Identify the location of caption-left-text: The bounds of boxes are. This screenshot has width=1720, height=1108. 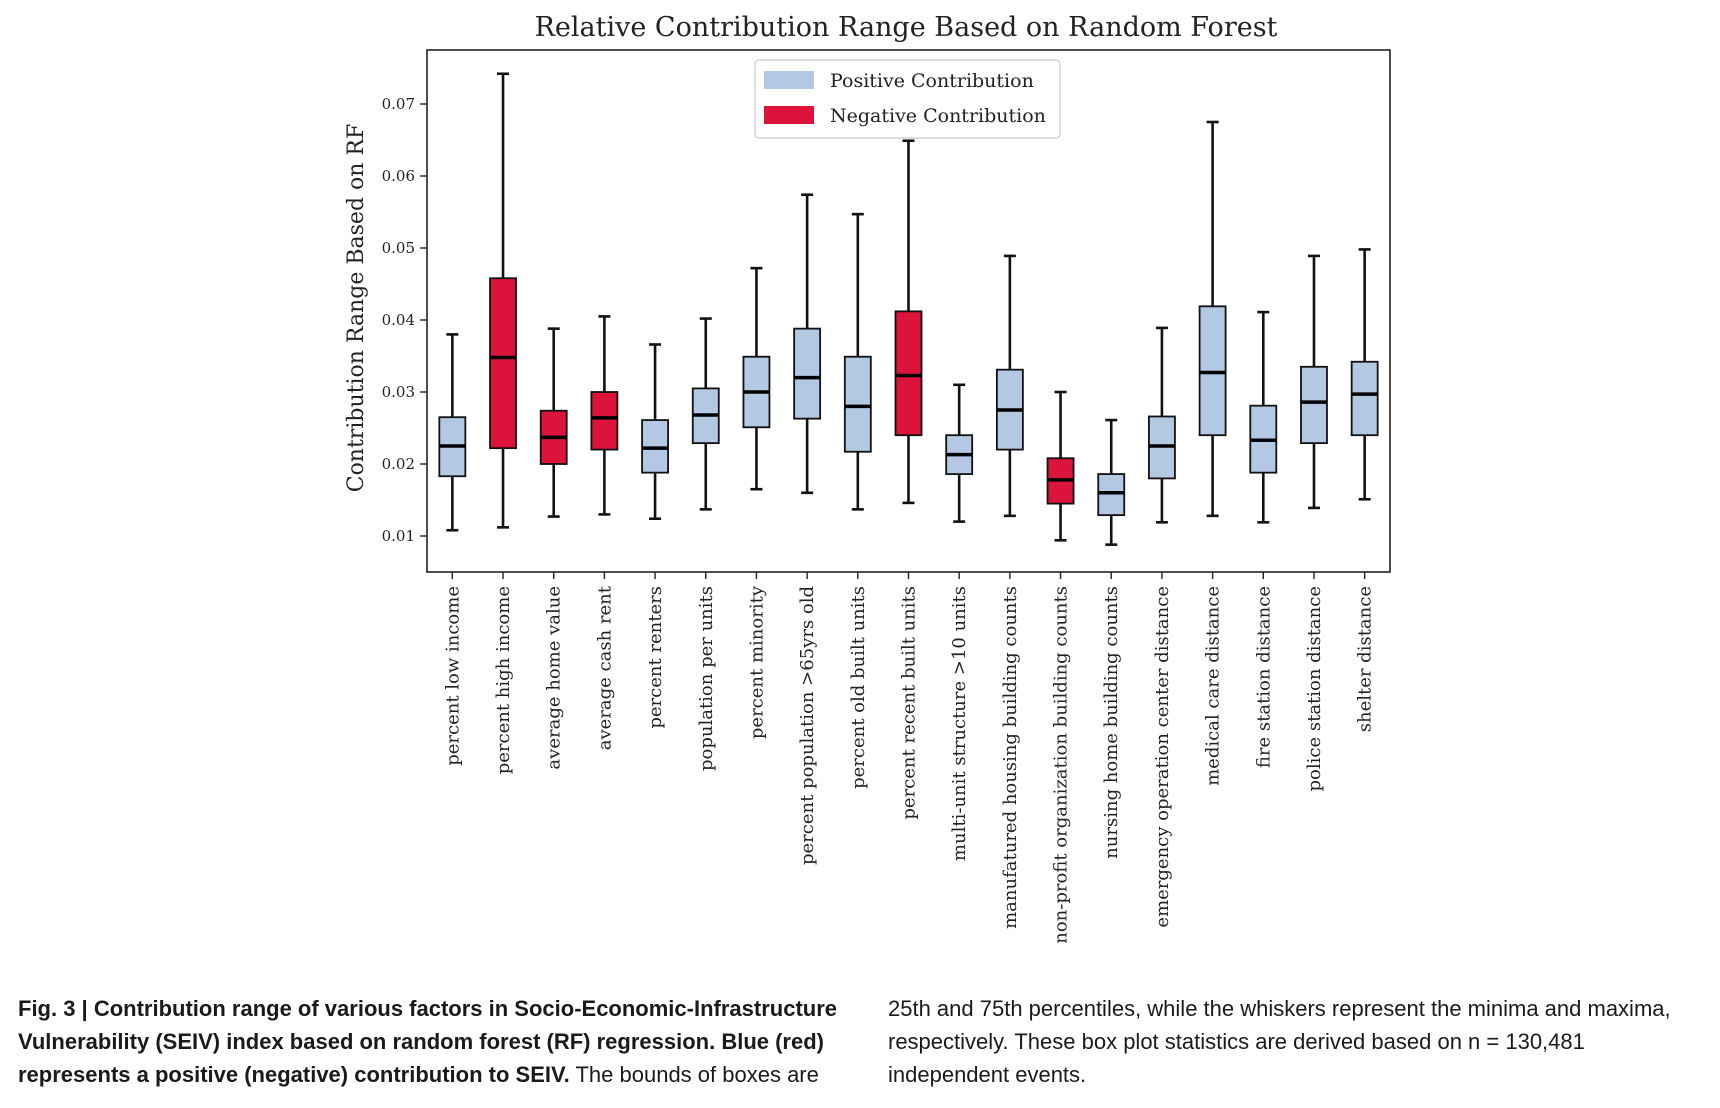
(694, 1074).